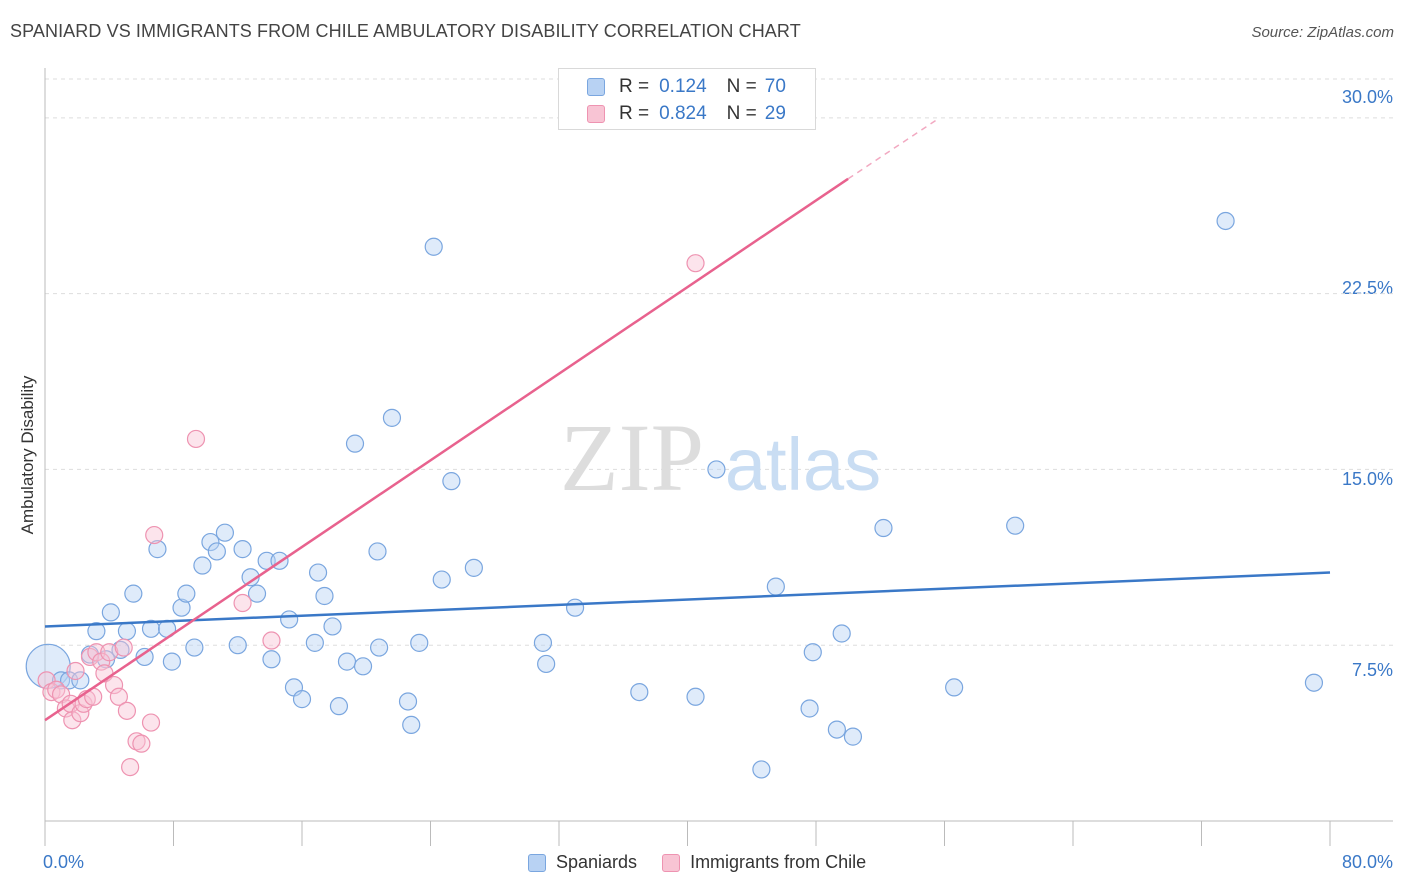  What do you see at coordinates (1367, 97) in the screenshot?
I see `y-tick-label: 30.0%` at bounding box center [1367, 97].